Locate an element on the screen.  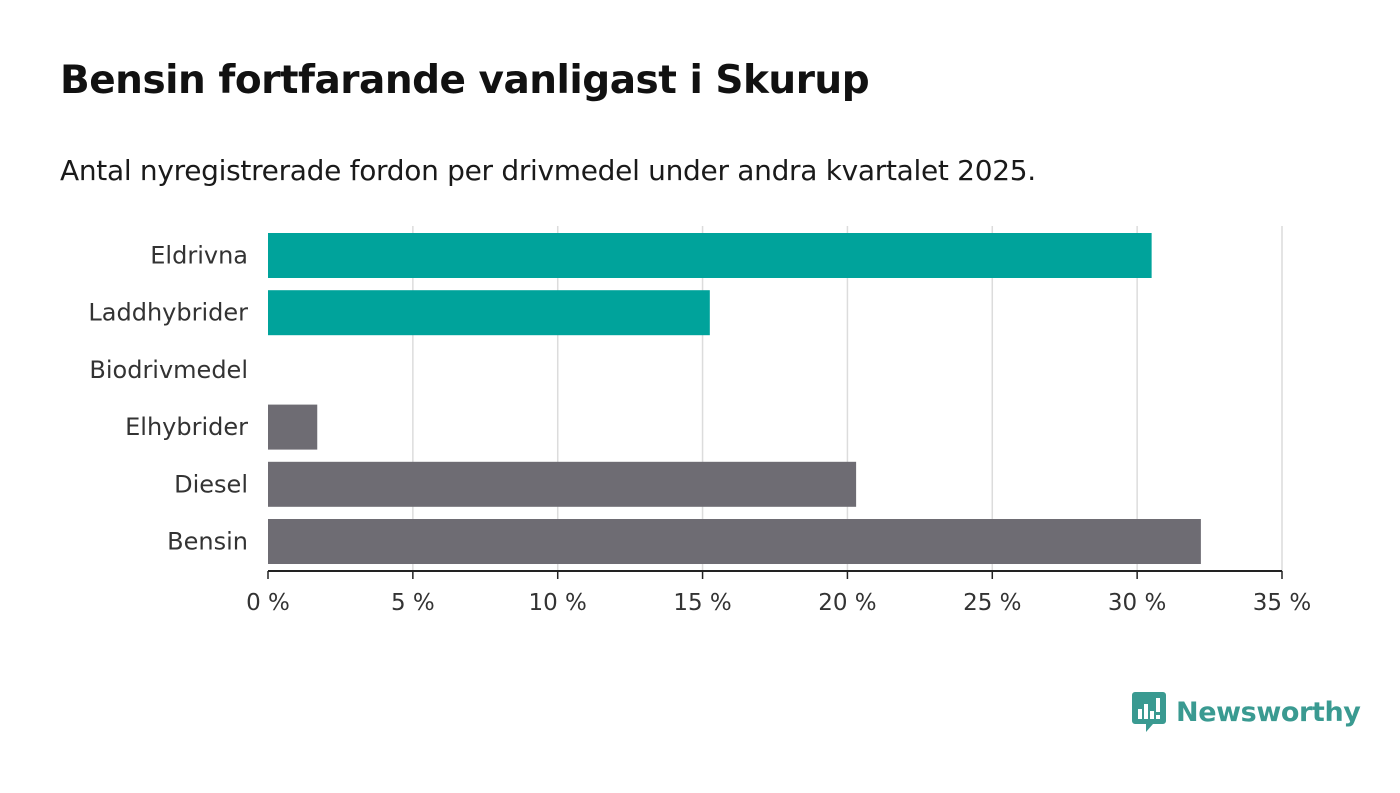
x-tick-label: 30 % is located at coordinates (1137, 603).